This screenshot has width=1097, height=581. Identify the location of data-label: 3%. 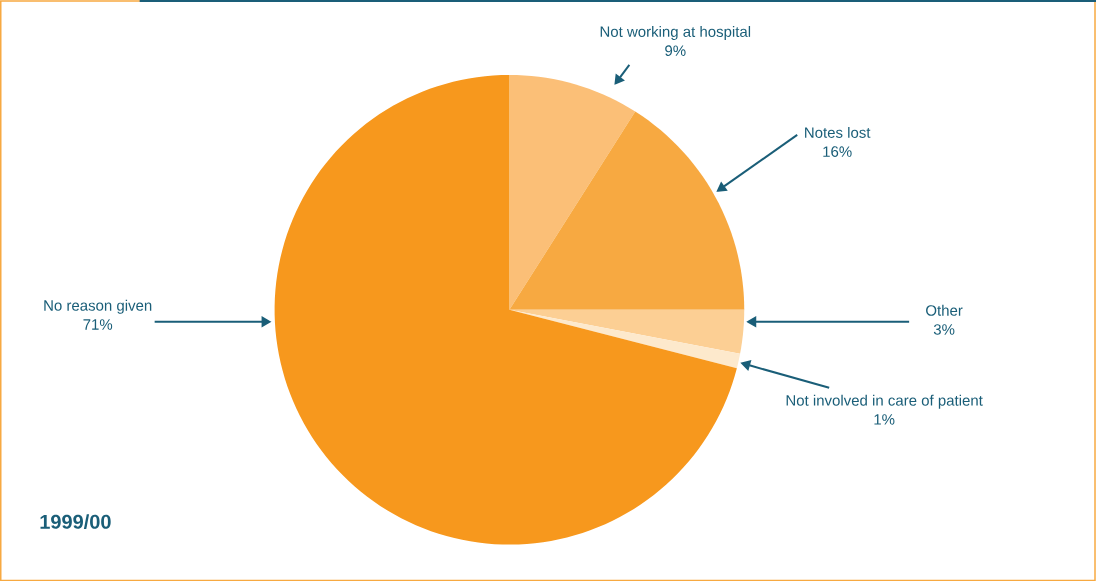
(944, 329).